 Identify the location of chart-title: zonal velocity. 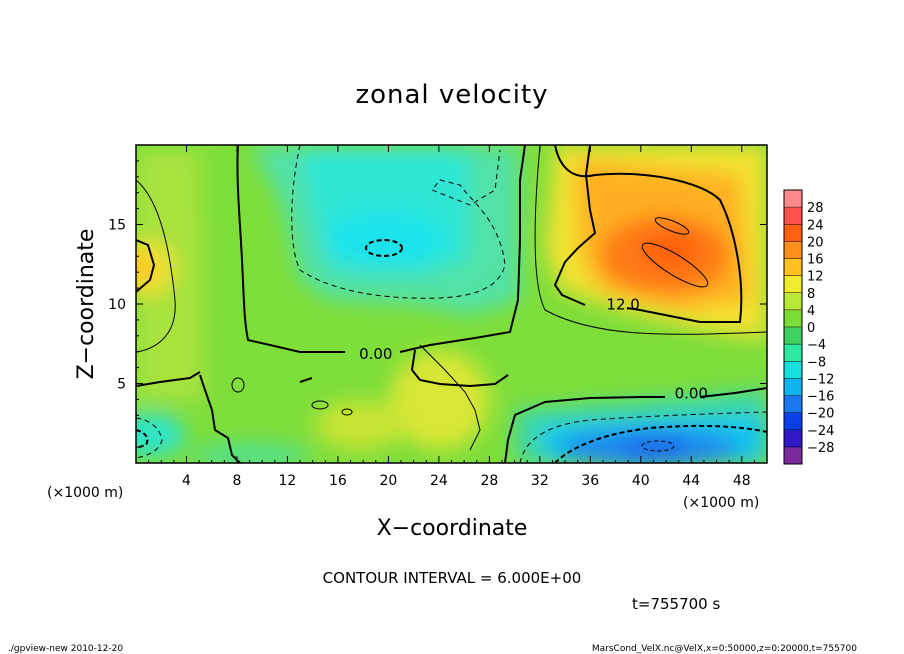
(451, 95).